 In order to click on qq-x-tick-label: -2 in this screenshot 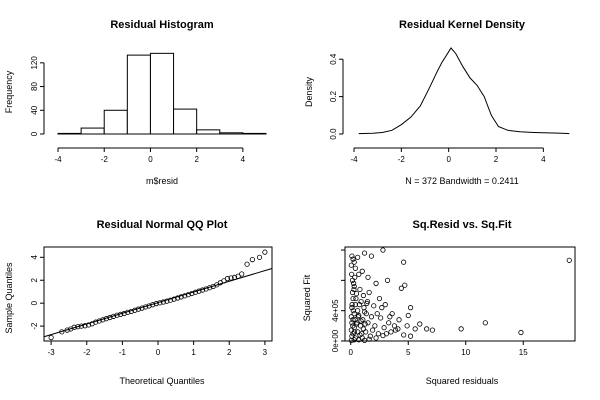, I will do `click(87, 352)`.